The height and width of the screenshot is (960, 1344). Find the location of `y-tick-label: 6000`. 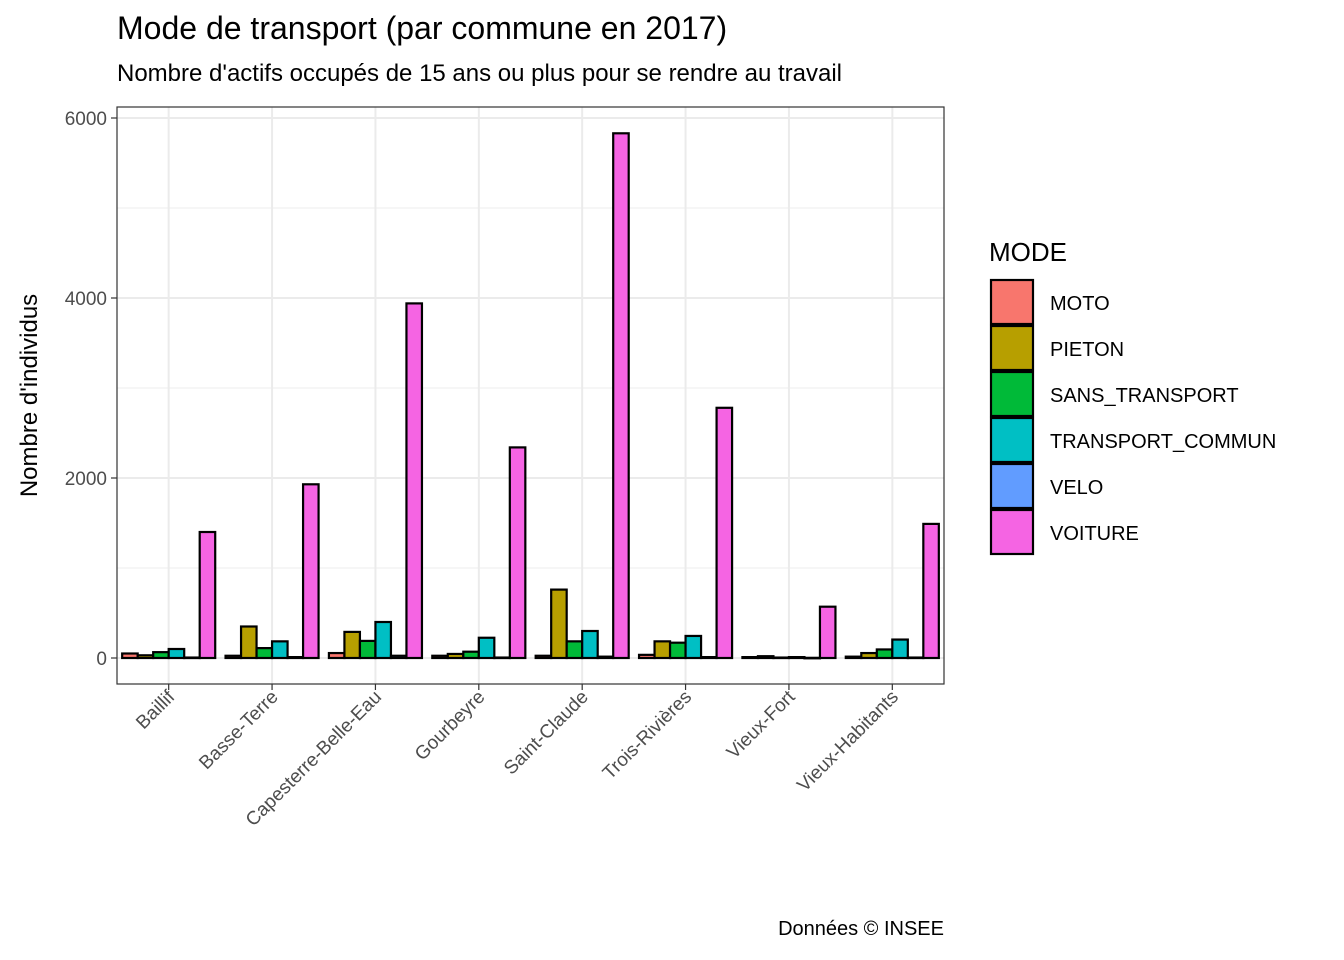

y-tick-label: 6000 is located at coordinates (86, 119).